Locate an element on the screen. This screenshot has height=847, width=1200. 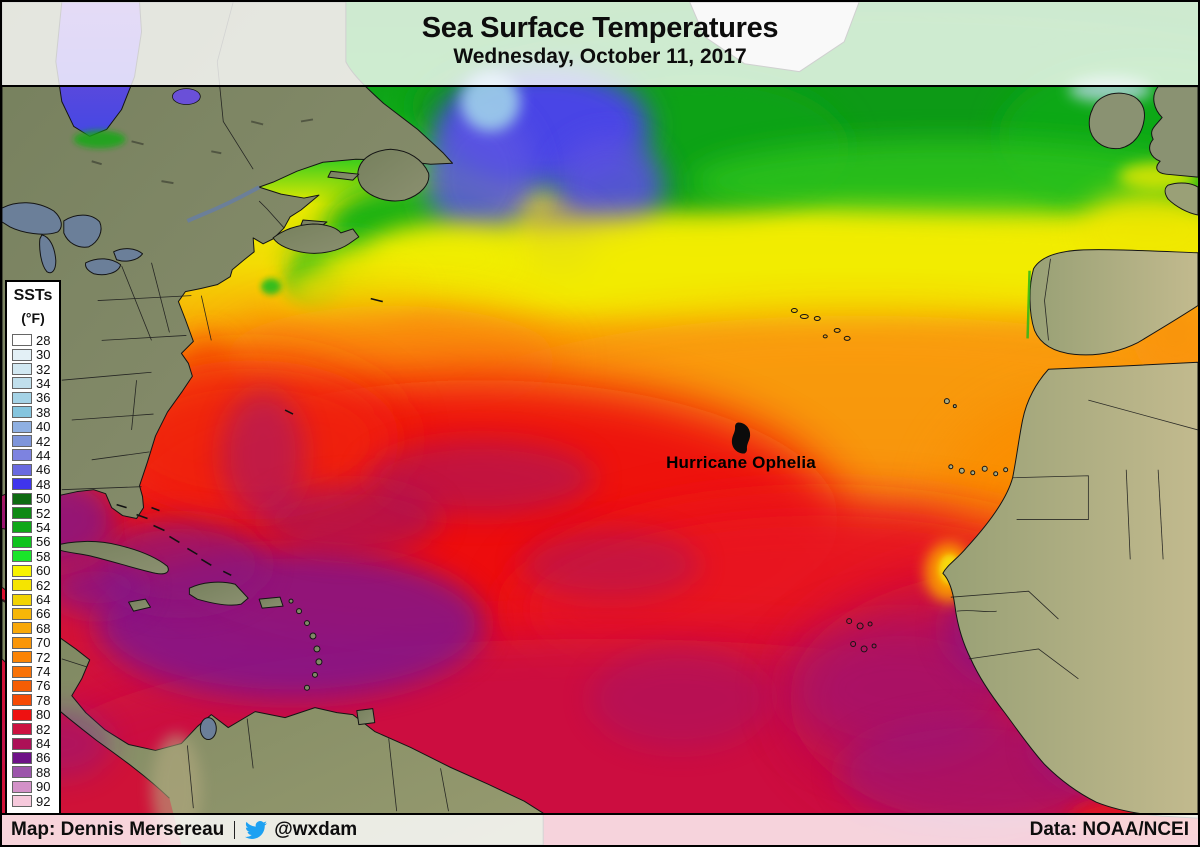
legend-value: 74 is located at coordinates (43, 672).